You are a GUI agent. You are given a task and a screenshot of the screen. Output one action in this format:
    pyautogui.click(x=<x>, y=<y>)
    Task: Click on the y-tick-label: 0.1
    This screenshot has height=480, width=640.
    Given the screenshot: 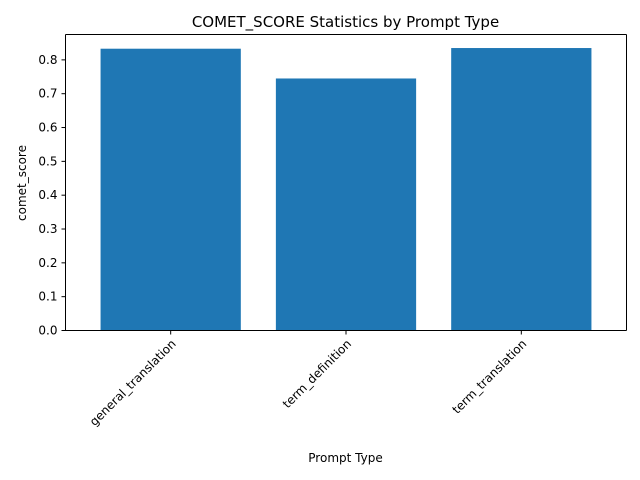 What is the action you would take?
    pyautogui.click(x=47, y=297)
    